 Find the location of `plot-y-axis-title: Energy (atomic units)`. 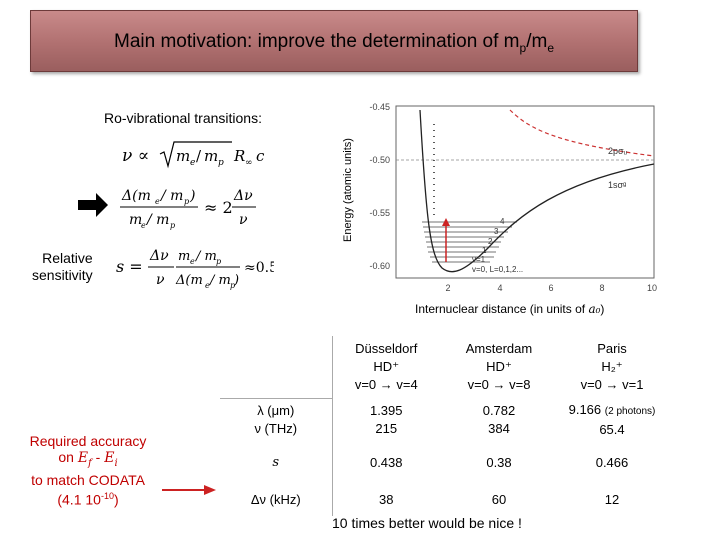

plot-y-axis-title: Energy (atomic units) is located at coordinates (347, 190).